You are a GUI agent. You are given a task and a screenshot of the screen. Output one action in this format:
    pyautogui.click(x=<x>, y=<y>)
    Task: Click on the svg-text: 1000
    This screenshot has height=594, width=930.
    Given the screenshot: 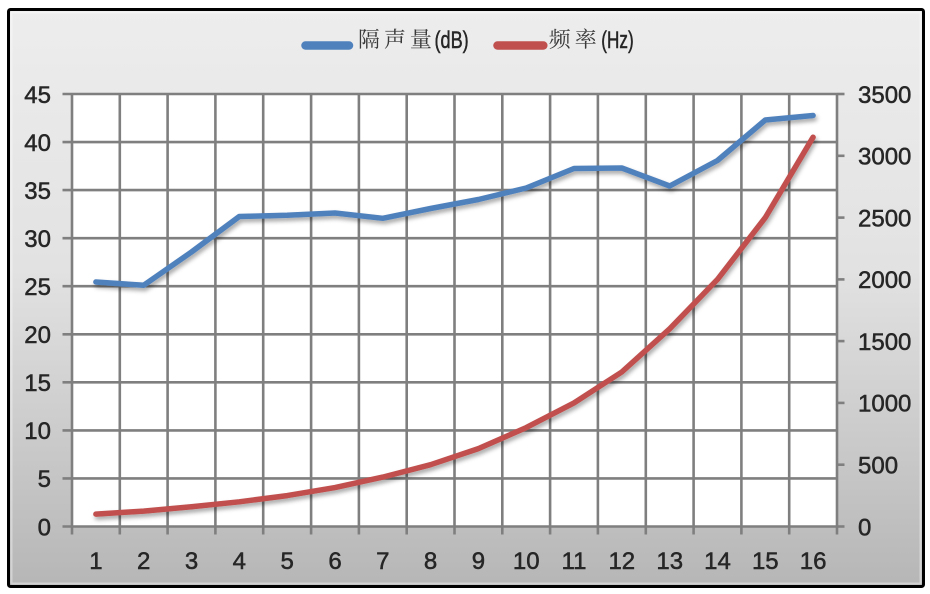 What is the action you would take?
    pyautogui.click(x=884, y=404)
    